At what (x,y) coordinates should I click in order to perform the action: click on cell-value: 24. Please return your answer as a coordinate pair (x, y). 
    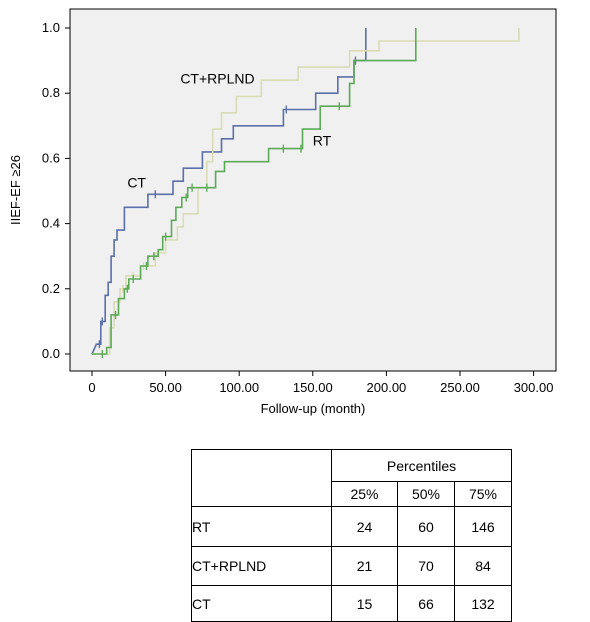
    Looking at the image, I should click on (364, 526).